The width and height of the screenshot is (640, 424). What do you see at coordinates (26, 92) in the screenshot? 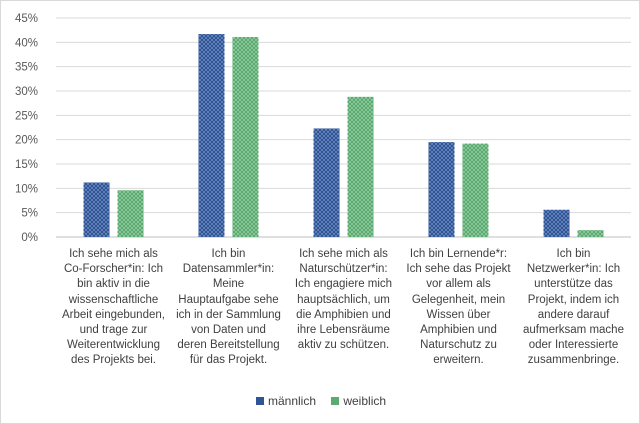
I see `y-tick-label: 30%` at bounding box center [26, 92].